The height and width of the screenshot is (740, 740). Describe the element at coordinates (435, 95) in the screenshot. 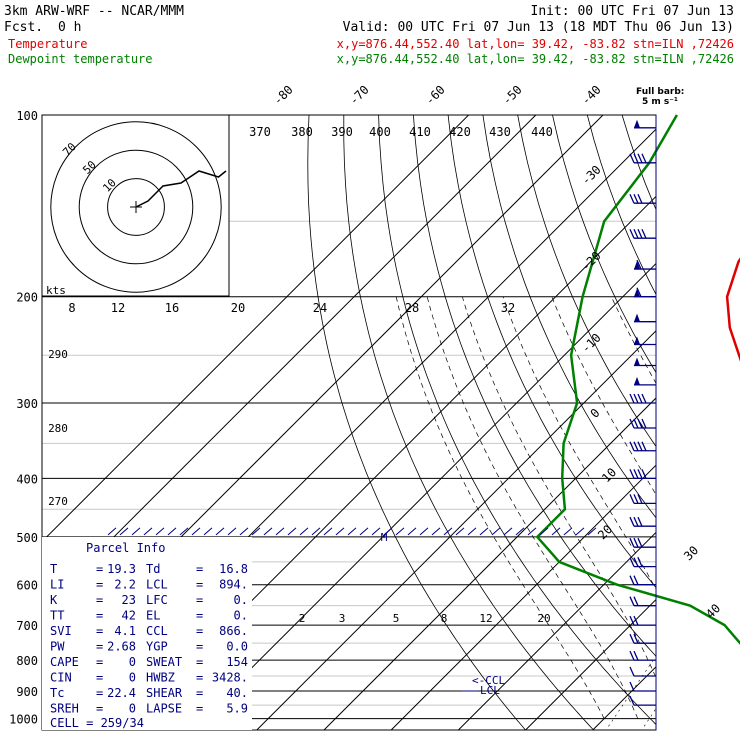

I see `temperature-tick-label: -60` at that location.